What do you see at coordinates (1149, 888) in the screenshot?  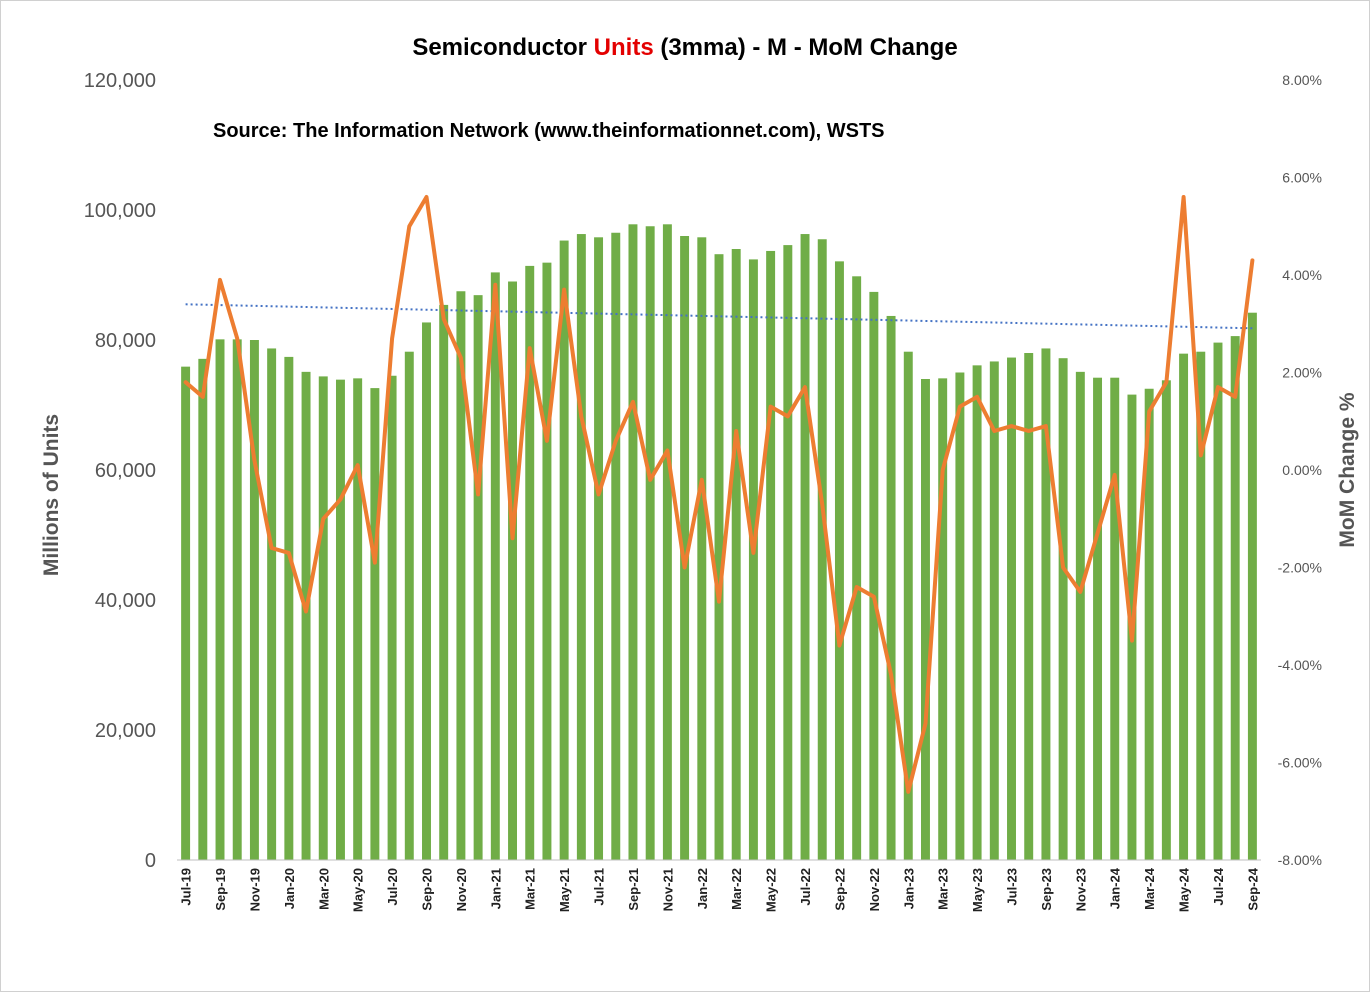 I see `x-tick-label: Mar-24` at bounding box center [1149, 888].